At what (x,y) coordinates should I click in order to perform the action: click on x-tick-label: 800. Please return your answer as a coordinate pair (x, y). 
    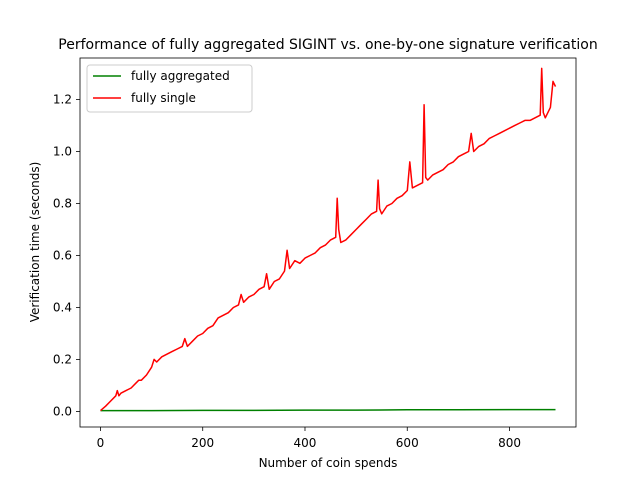
    Looking at the image, I should click on (509, 443).